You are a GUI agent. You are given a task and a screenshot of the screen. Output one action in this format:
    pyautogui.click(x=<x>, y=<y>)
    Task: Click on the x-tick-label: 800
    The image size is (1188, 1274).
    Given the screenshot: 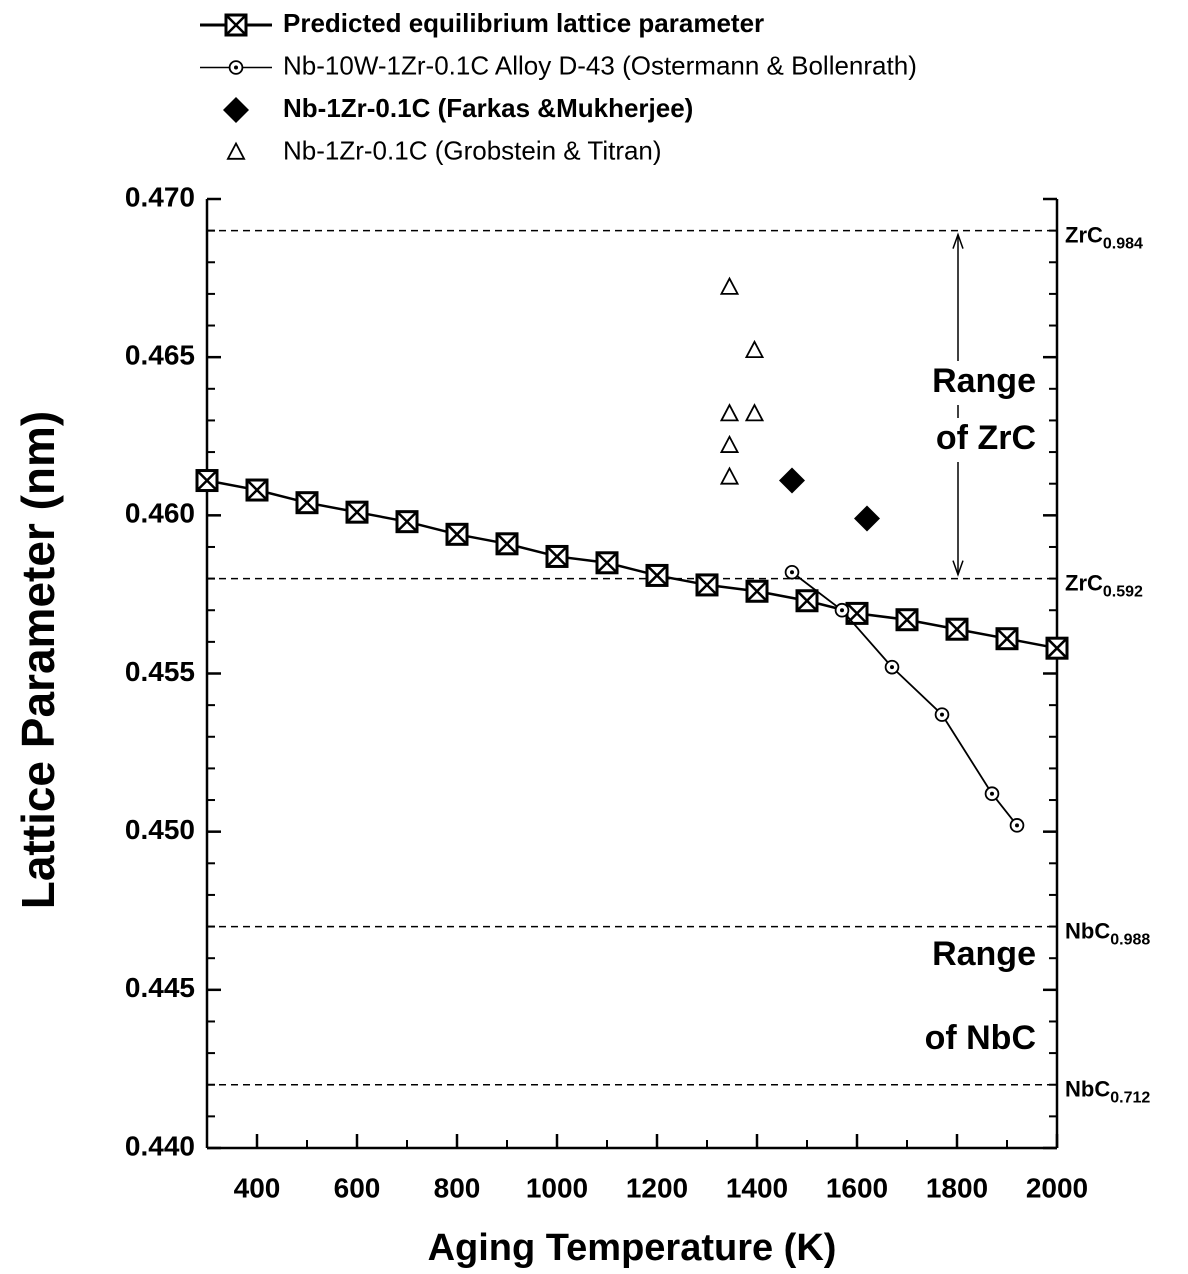 What is the action you would take?
    pyautogui.click(x=457, y=1187)
    